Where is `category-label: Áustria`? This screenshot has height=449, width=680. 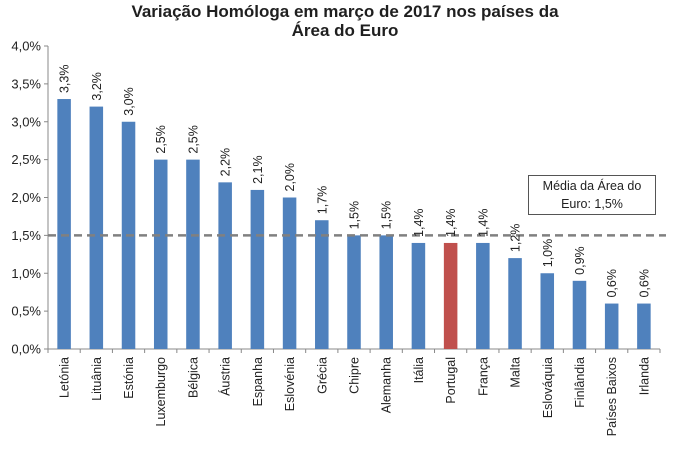
category-label: Áustria is located at coordinates (225, 376).